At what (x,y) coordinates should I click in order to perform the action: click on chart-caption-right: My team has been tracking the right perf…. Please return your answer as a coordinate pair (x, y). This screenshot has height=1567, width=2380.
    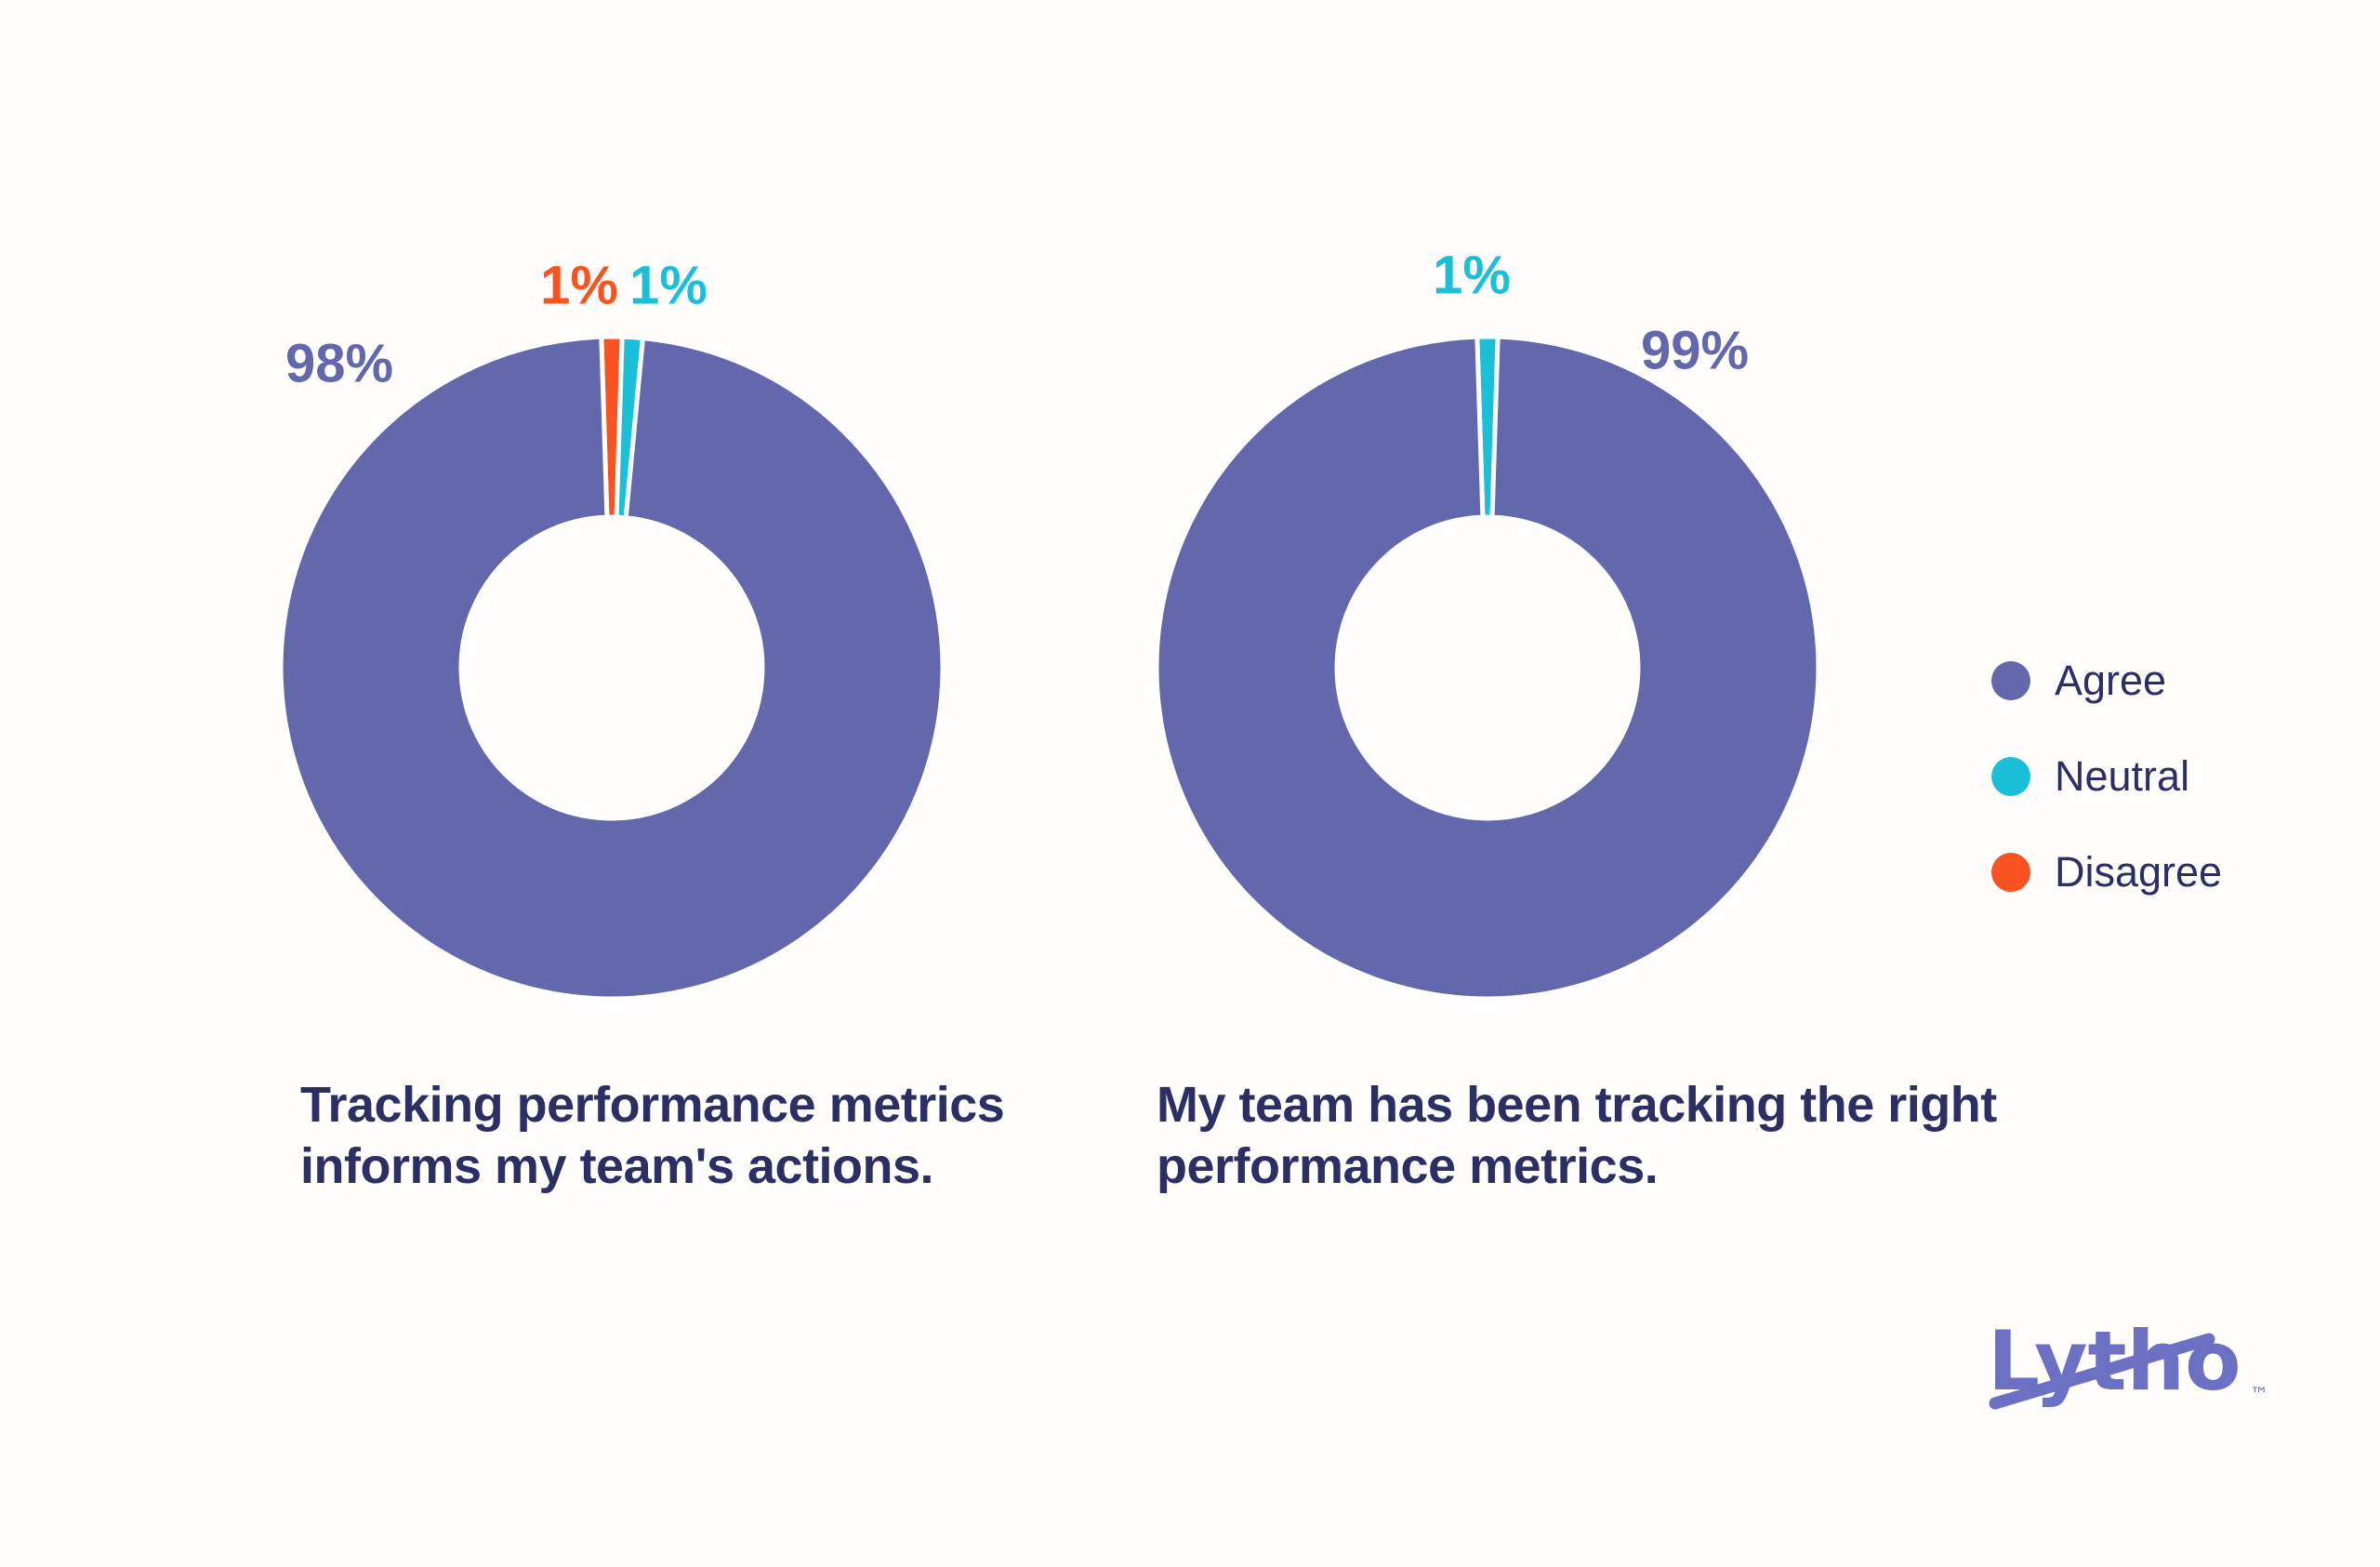
    Looking at the image, I should click on (1577, 1135).